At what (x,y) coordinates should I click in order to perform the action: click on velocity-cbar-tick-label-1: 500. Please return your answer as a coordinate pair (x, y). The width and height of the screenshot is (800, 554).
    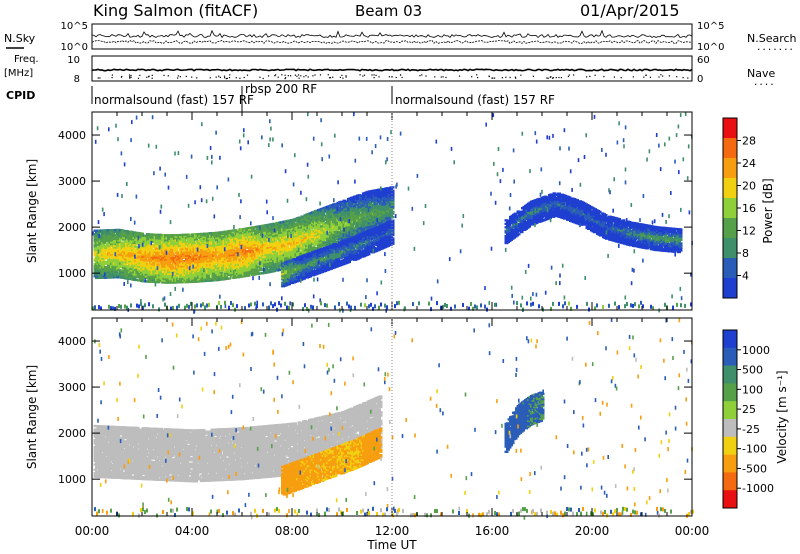
    Looking at the image, I should click on (752, 370).